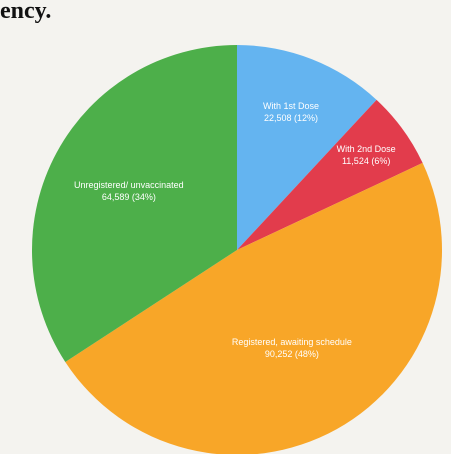  I want to click on slice-label: Unregistered/ unvaccinated, so click(129, 185).